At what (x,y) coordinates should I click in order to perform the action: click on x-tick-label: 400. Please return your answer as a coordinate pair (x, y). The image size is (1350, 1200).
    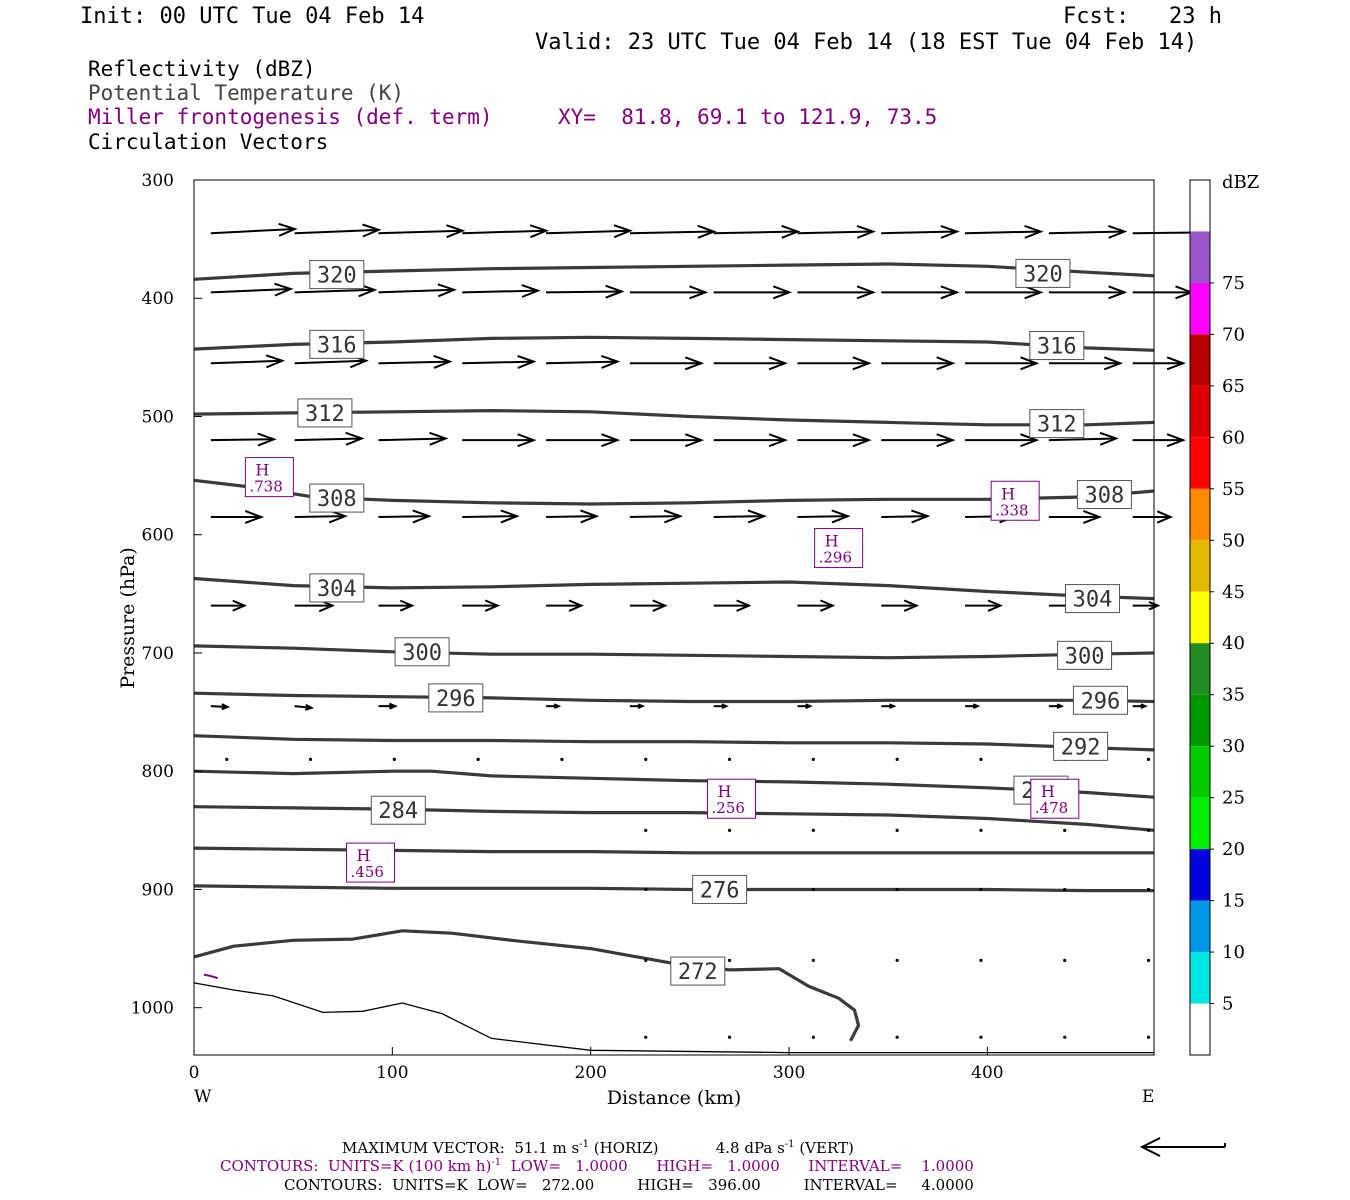
    Looking at the image, I should click on (987, 1073).